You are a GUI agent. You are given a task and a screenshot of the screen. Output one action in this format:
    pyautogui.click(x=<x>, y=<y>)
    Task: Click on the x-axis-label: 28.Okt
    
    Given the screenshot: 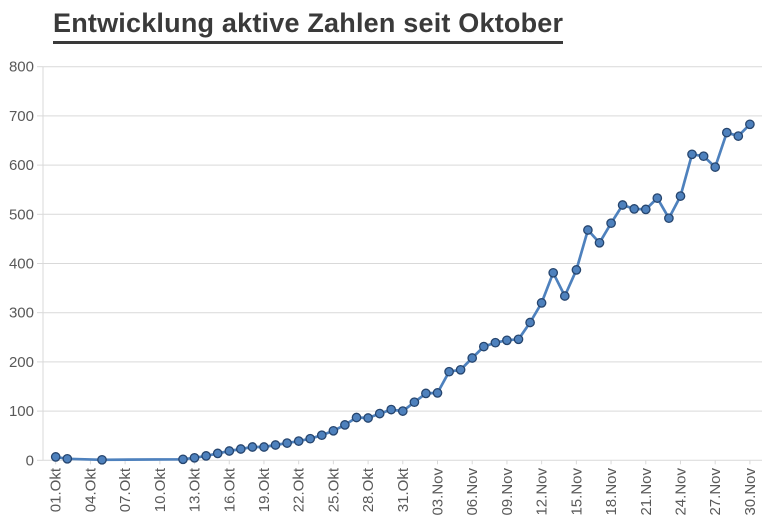 What is the action you would take?
    pyautogui.click(x=368, y=489)
    